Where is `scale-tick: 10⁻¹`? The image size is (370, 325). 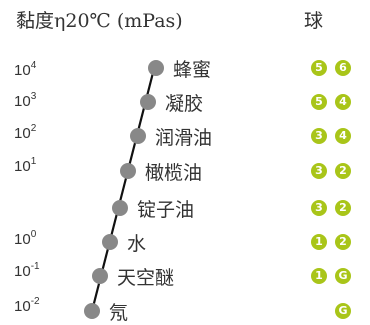
scale-tick: 10⁻¹ is located at coordinates (27, 270).